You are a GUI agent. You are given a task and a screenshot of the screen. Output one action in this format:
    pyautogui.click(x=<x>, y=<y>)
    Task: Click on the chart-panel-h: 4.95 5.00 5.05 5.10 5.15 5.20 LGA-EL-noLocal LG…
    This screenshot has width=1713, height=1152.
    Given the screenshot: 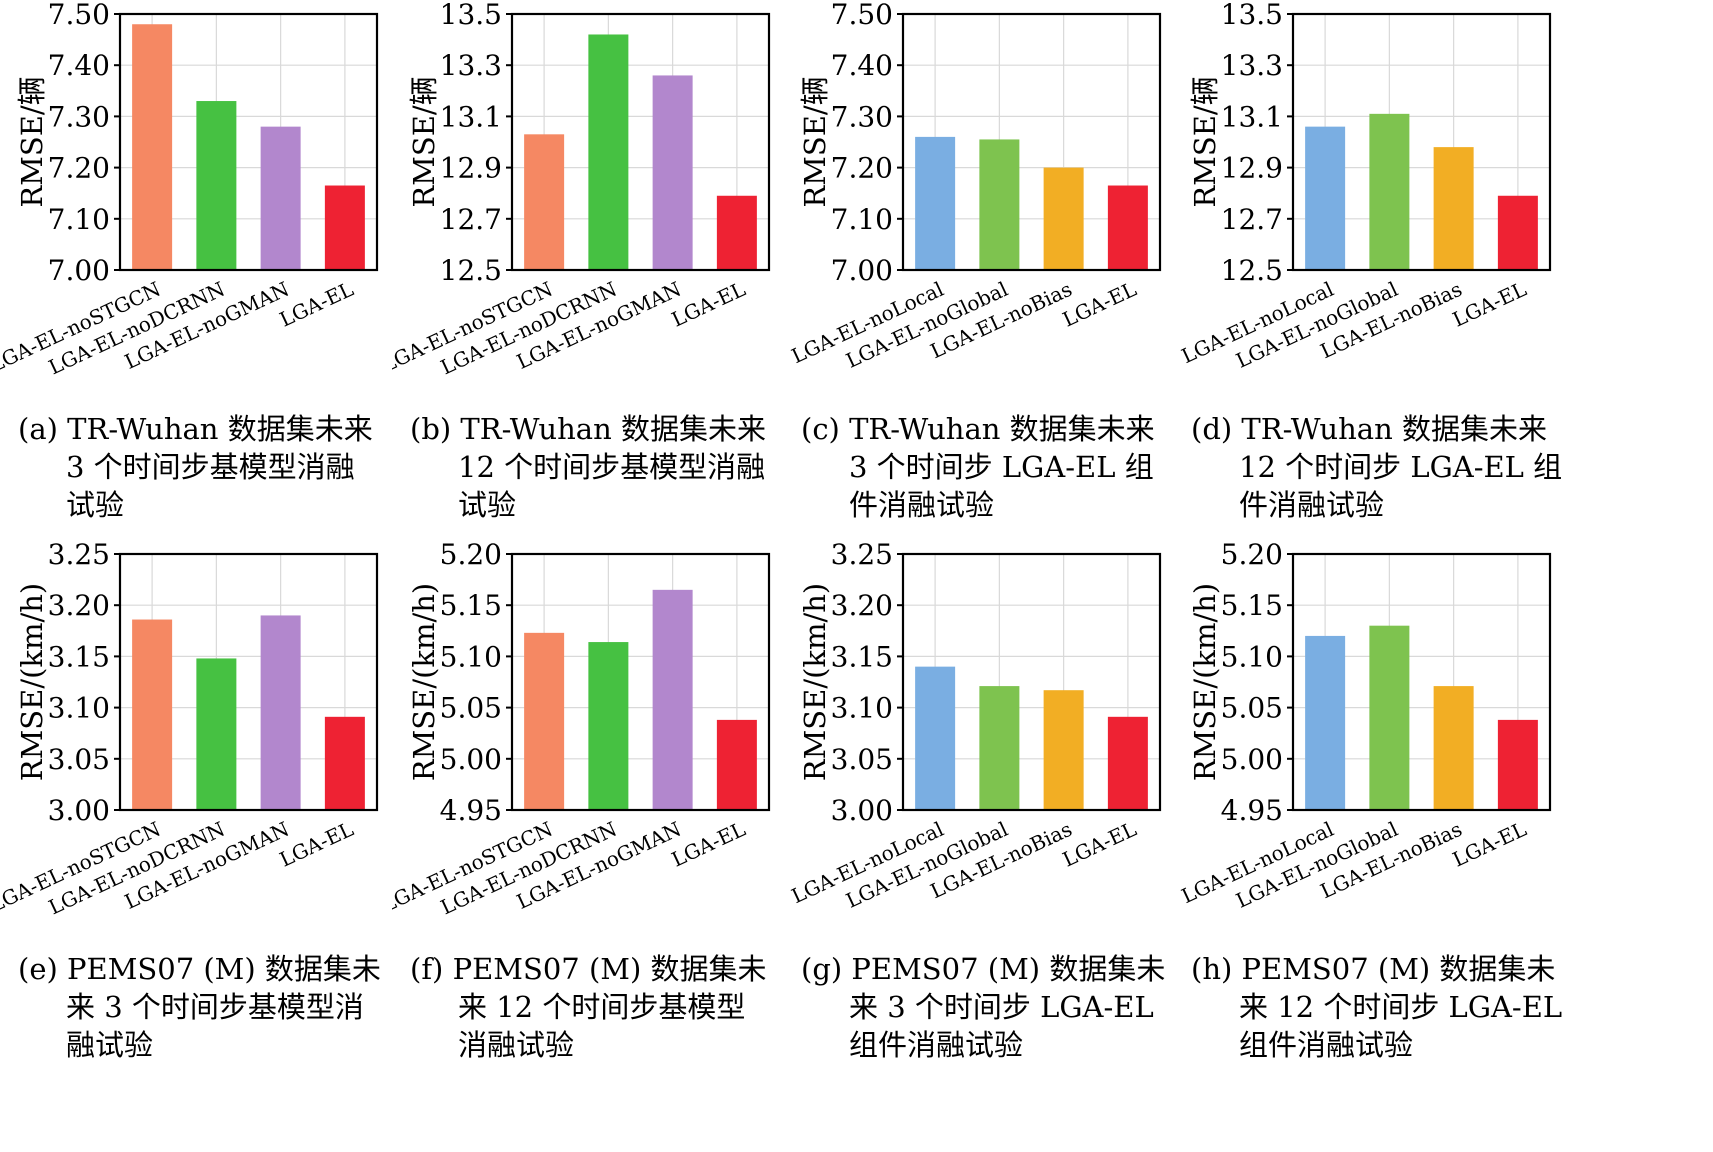 What is the action you would take?
    pyautogui.click(x=1387, y=828)
    